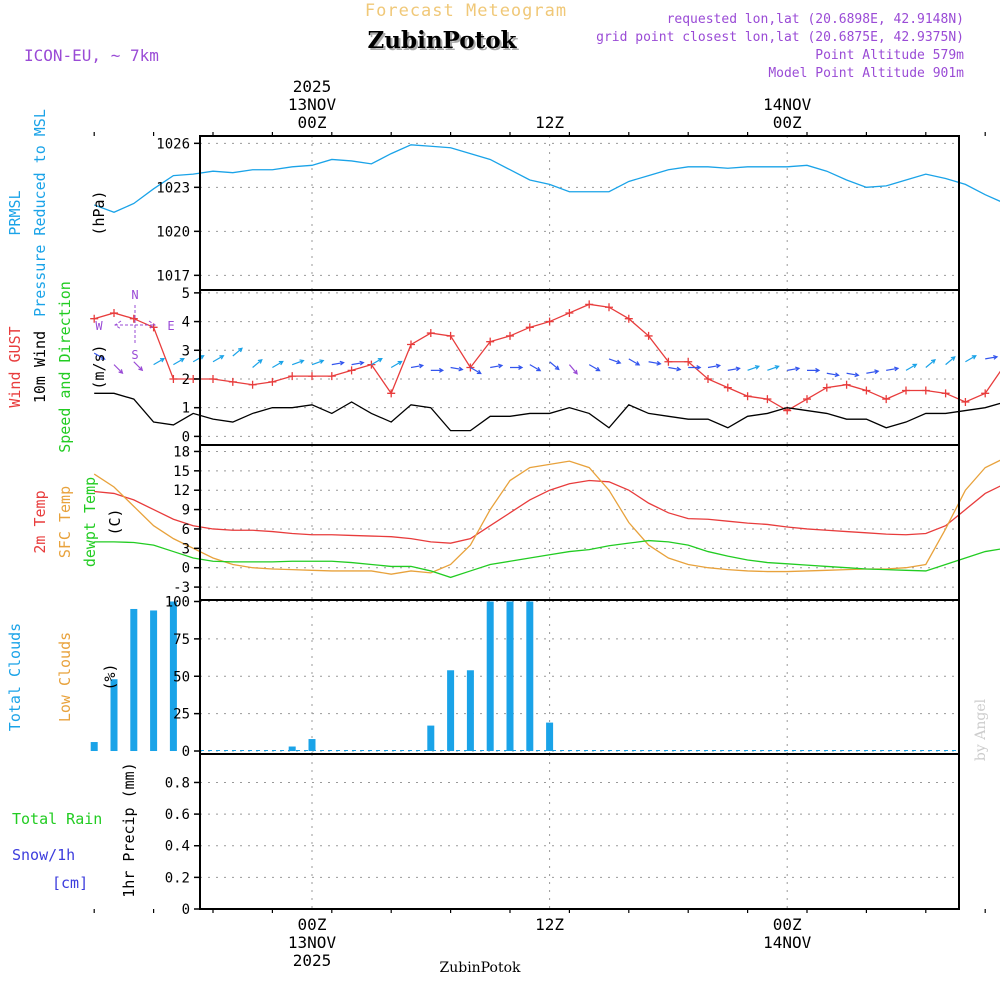 This screenshot has height=1000, width=1000. Describe the element at coordinates (579, 677) in the screenshot. I see `clouds-frame` at that location.